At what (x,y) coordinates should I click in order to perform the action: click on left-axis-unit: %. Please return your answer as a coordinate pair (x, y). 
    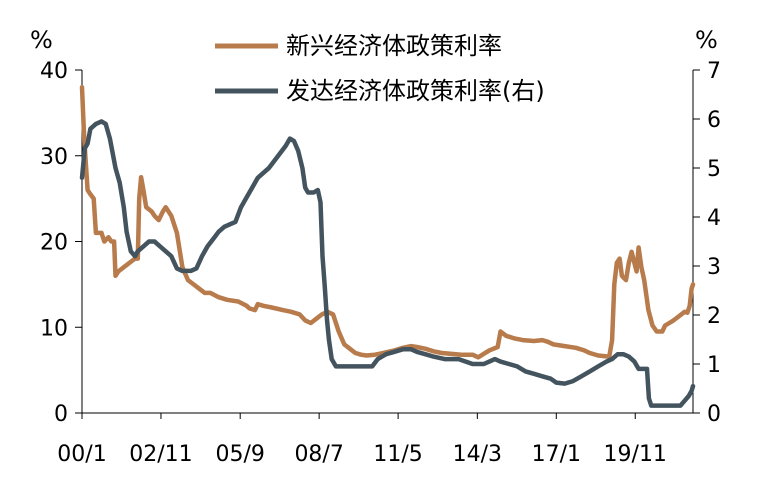
    Looking at the image, I should click on (41, 40).